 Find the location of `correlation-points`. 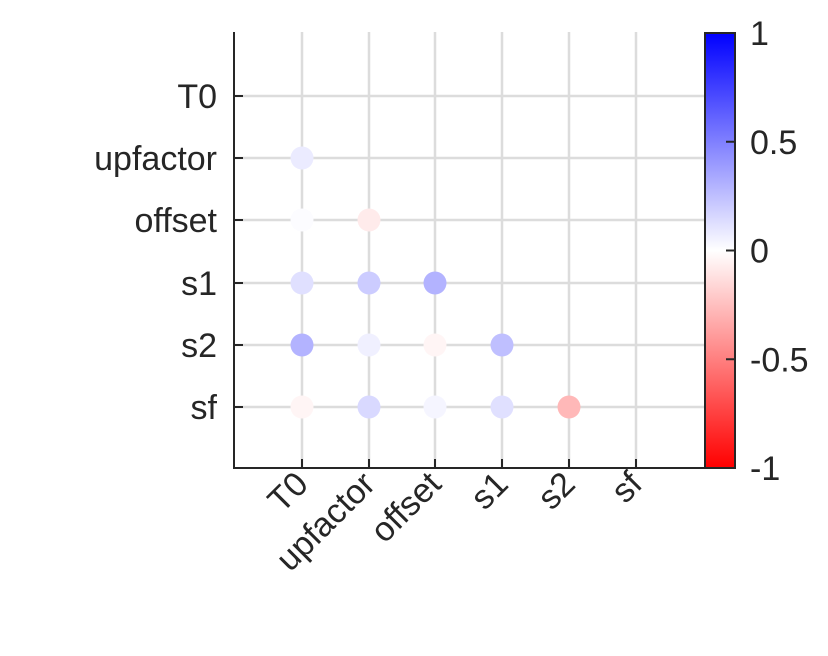

correlation-points is located at coordinates (435, 282).